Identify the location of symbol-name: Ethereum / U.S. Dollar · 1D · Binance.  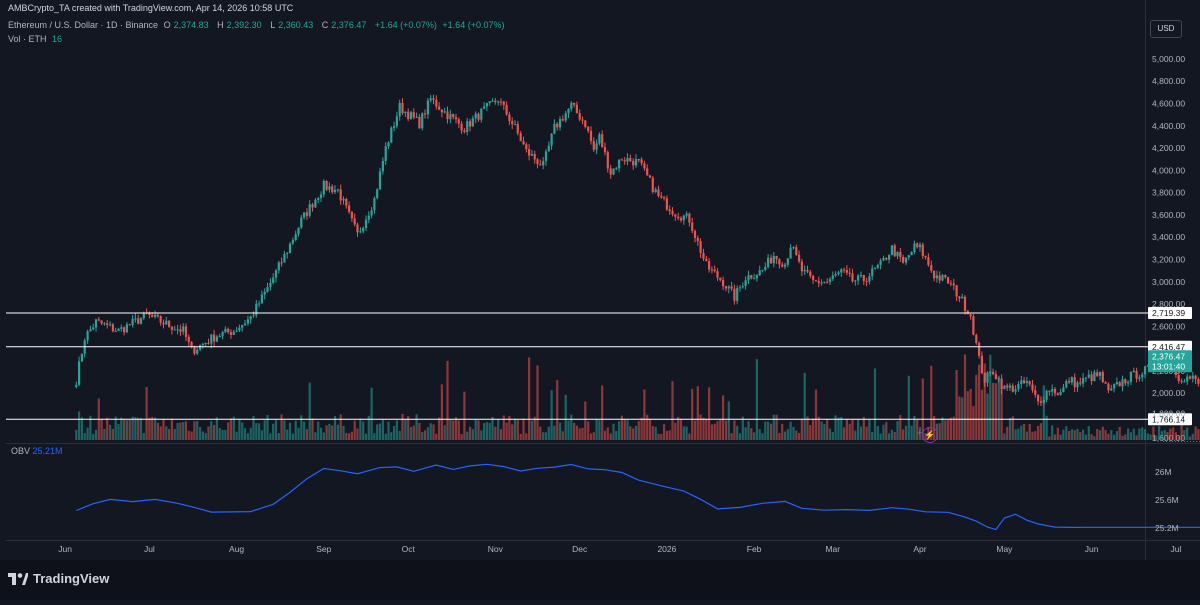
(83, 25).